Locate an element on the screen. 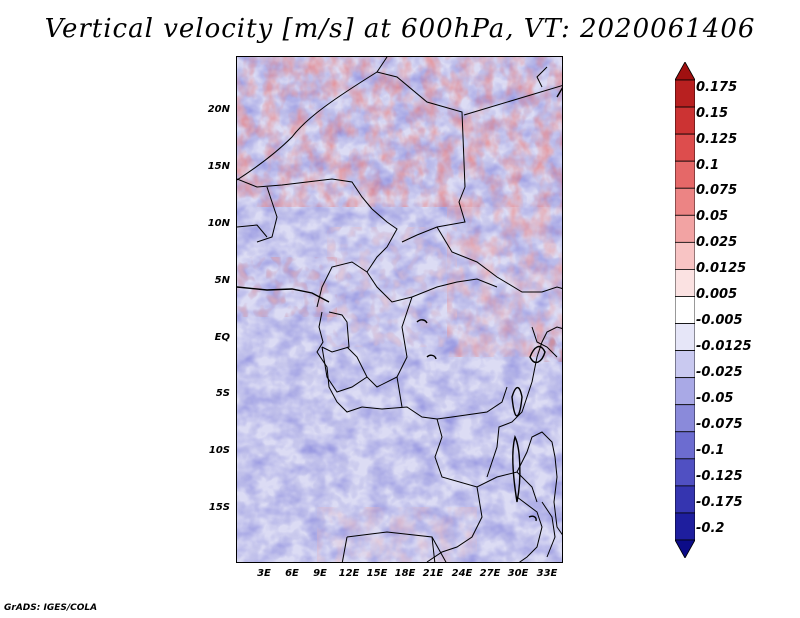 The height and width of the screenshot is (618, 800). lon-label: 3E is located at coordinates (264, 573).